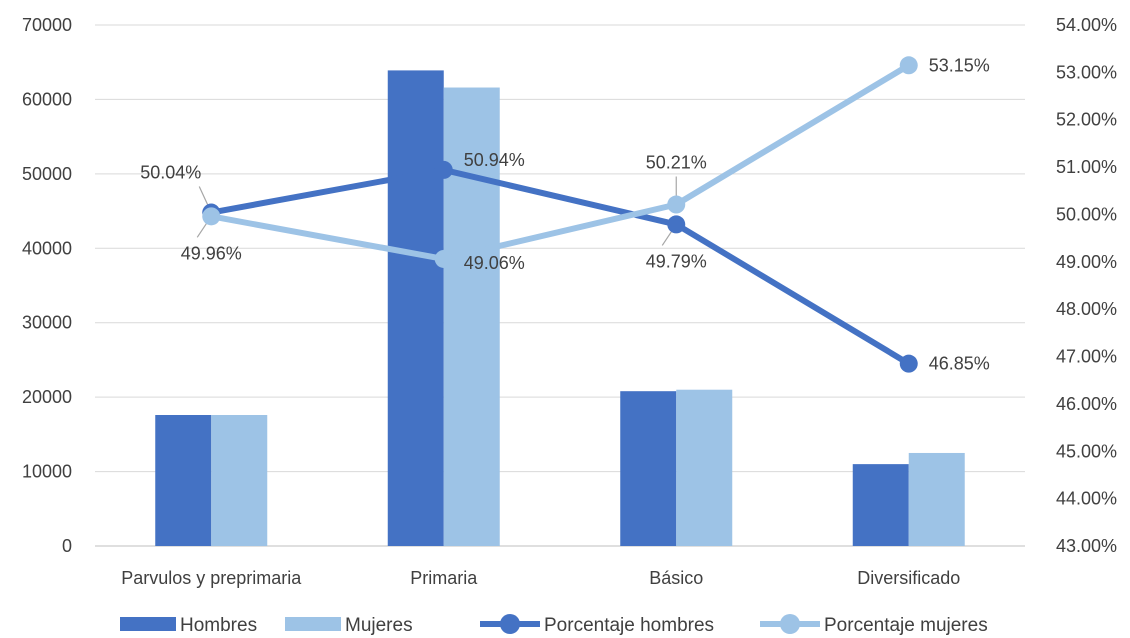 This screenshot has height=638, width=1130. I want to click on category-label: Básico, so click(676, 578).